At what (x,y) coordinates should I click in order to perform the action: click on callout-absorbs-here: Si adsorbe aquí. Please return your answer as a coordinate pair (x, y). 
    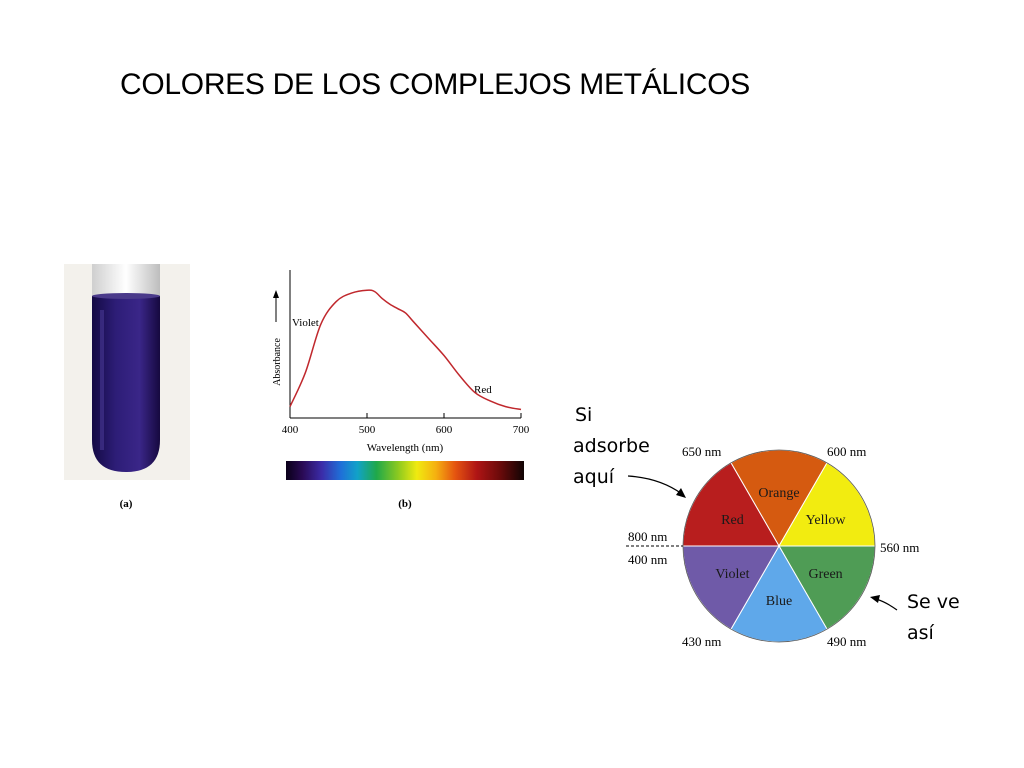
    Looking at the image, I should click on (629, 451).